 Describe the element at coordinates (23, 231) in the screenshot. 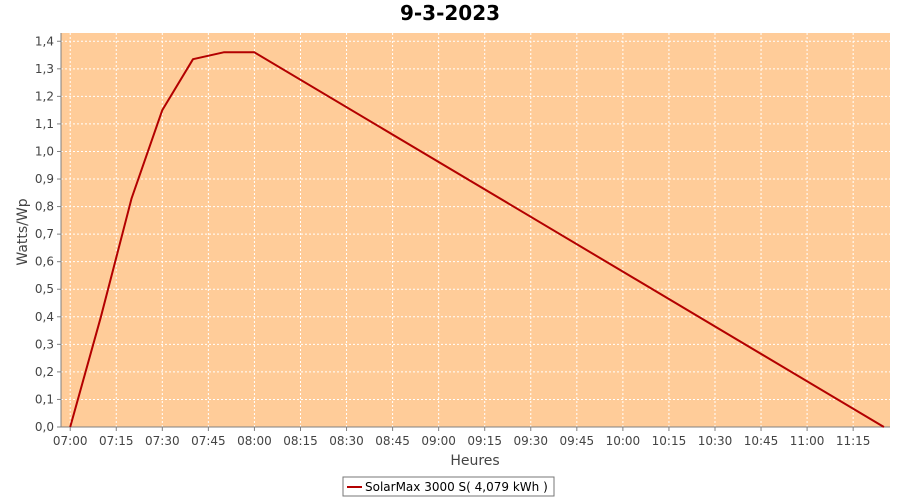

I see `y-axis-label: Watts/Wp` at that location.